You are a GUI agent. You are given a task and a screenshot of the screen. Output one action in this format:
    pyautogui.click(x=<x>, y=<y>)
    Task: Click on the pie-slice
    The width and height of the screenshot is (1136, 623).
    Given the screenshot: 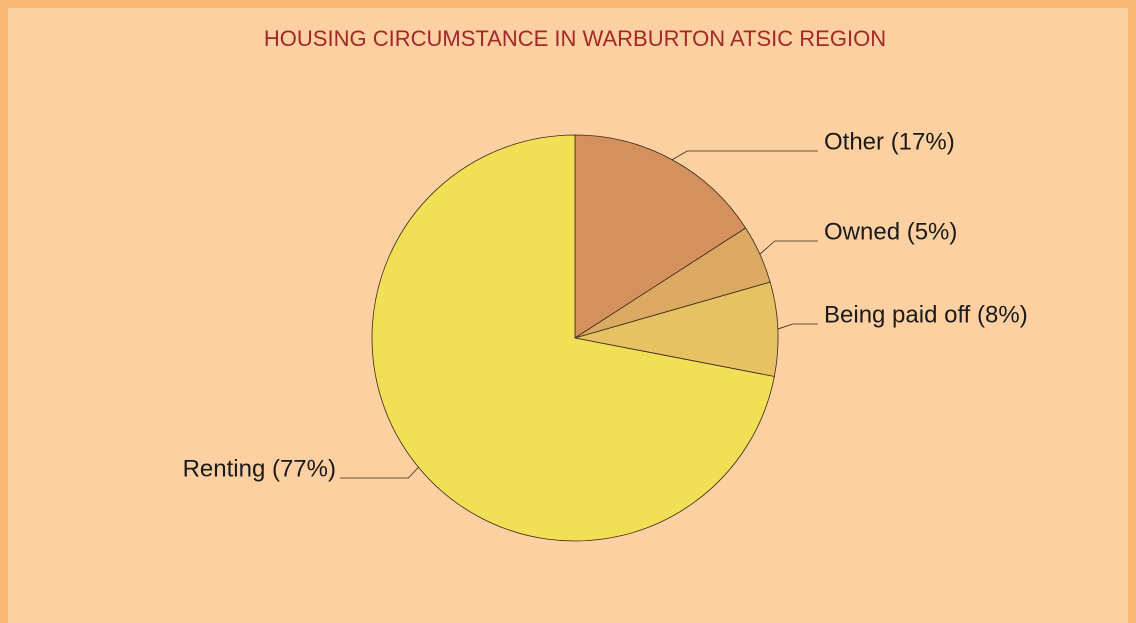 What is the action you would take?
    pyautogui.click(x=676, y=329)
    